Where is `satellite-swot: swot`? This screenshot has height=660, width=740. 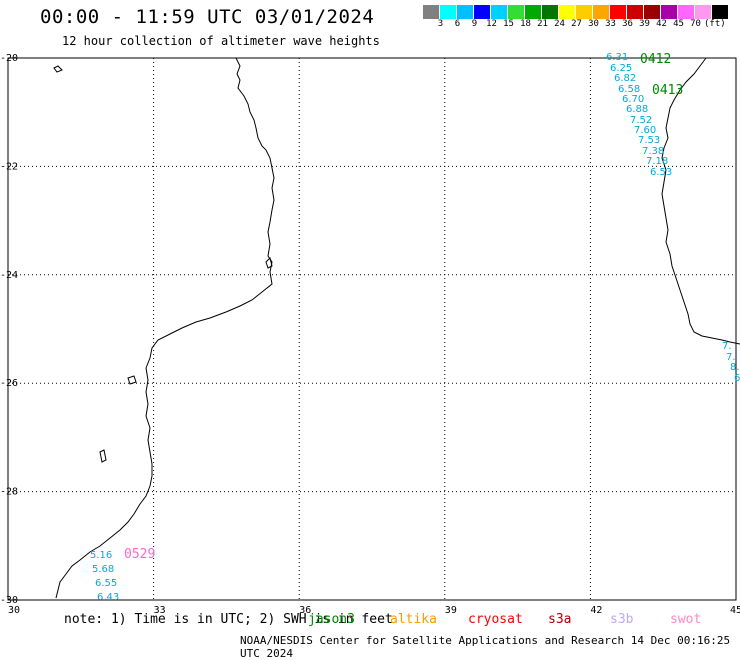
satellite-swot: swot is located at coordinates (686, 619).